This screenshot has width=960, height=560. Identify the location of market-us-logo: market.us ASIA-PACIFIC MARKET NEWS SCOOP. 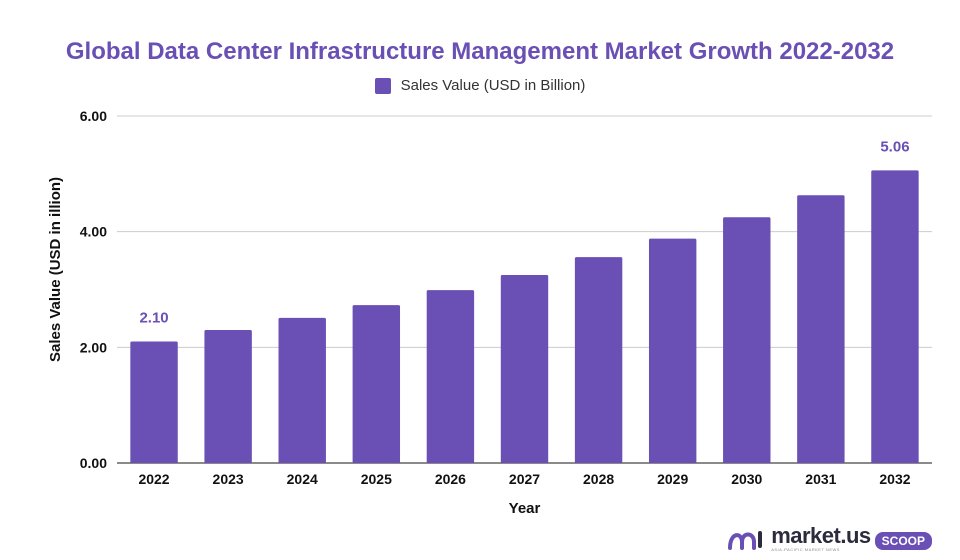
(829, 538).